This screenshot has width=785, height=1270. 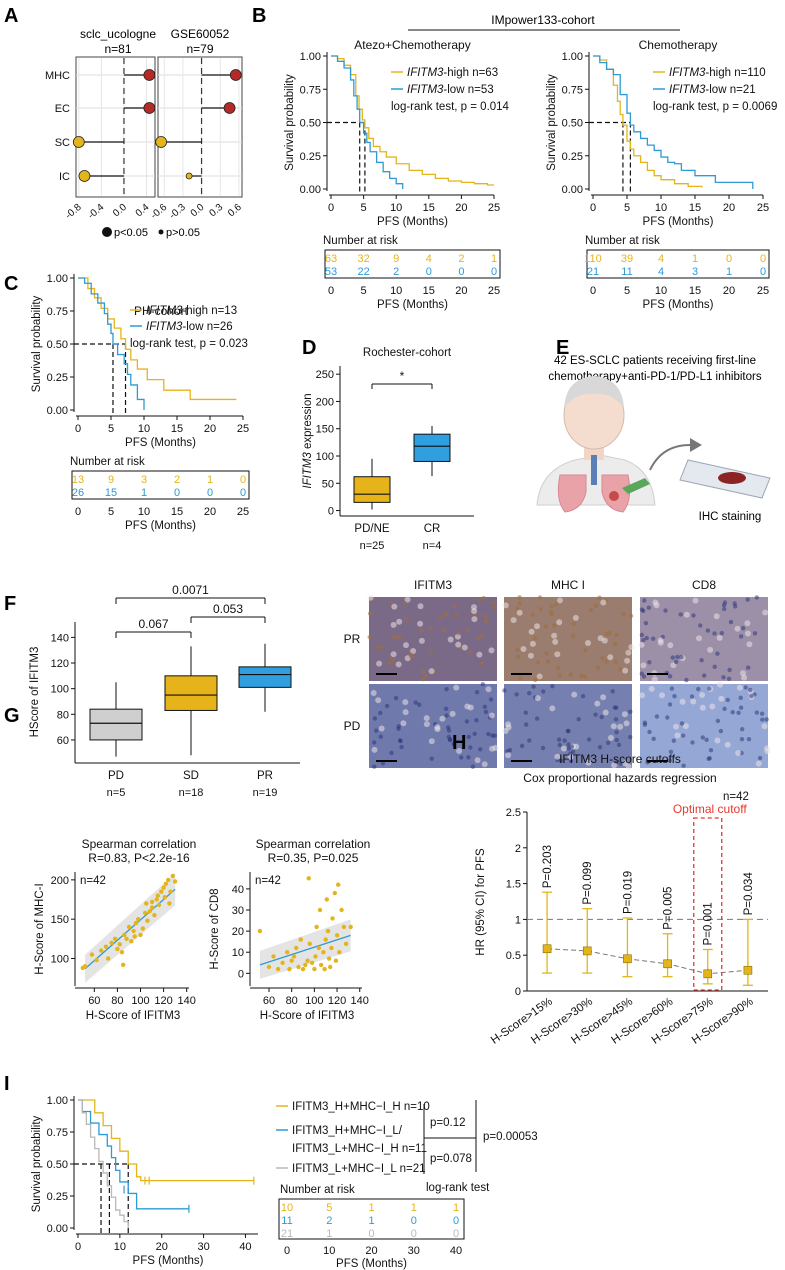 What do you see at coordinates (593, 259) in the screenshot?
I see `risk-count: 110` at bounding box center [593, 259].